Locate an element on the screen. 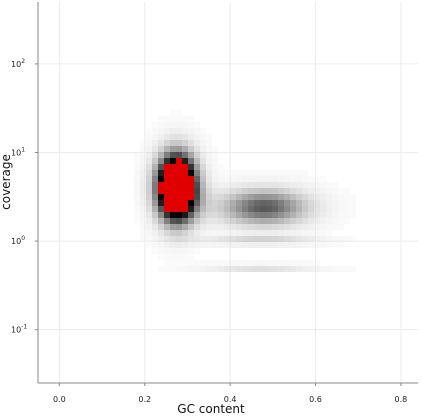  y-tick-label: 10² is located at coordinates (18, 63).